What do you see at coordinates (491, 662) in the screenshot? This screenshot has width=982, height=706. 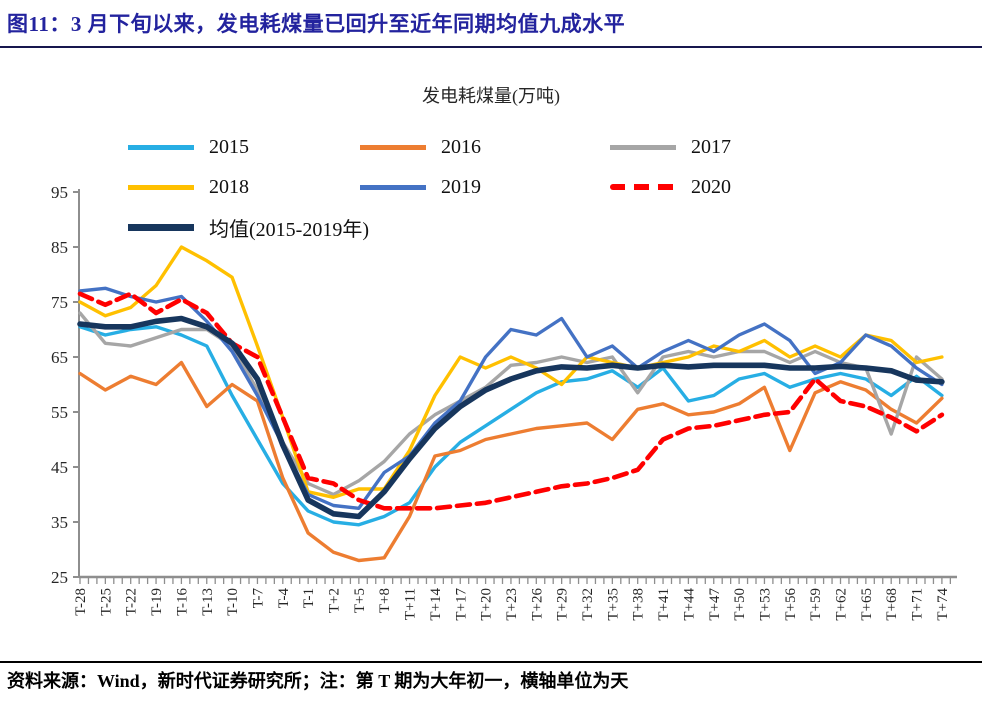 I see `footer-divider` at bounding box center [491, 662].